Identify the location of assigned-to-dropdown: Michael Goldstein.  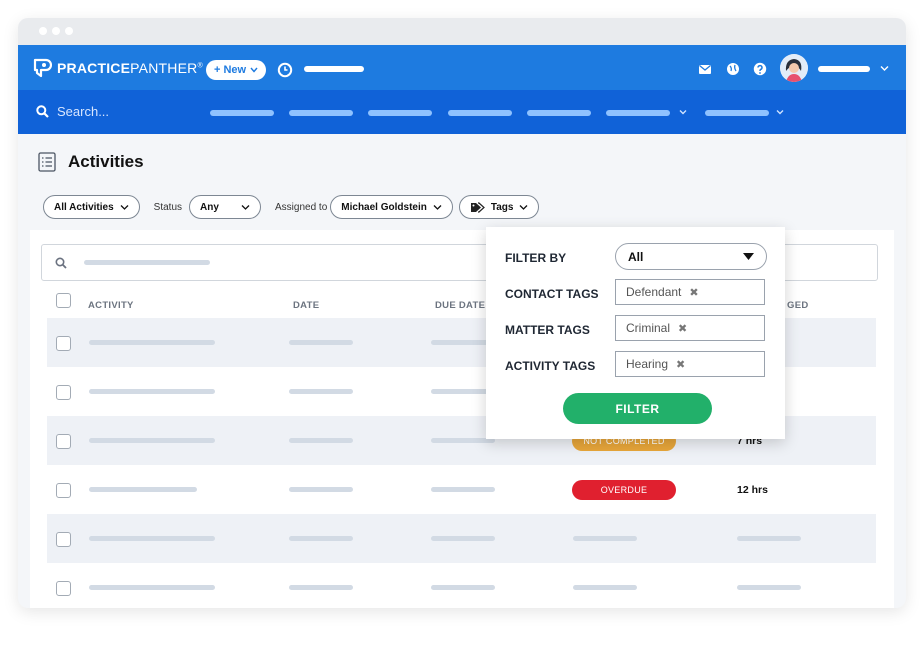
(391, 207).